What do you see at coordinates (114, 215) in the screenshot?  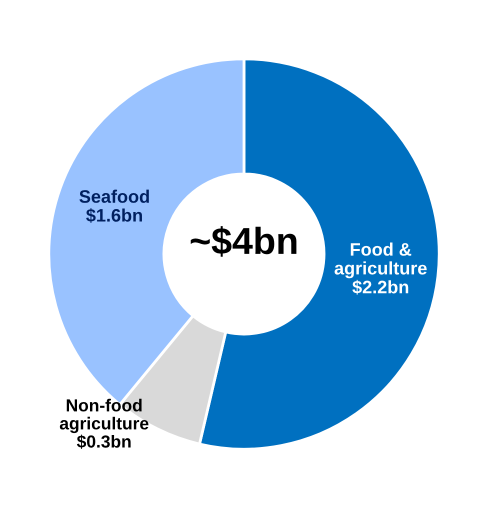 I see `data-label: $1.6bn` at bounding box center [114, 215].